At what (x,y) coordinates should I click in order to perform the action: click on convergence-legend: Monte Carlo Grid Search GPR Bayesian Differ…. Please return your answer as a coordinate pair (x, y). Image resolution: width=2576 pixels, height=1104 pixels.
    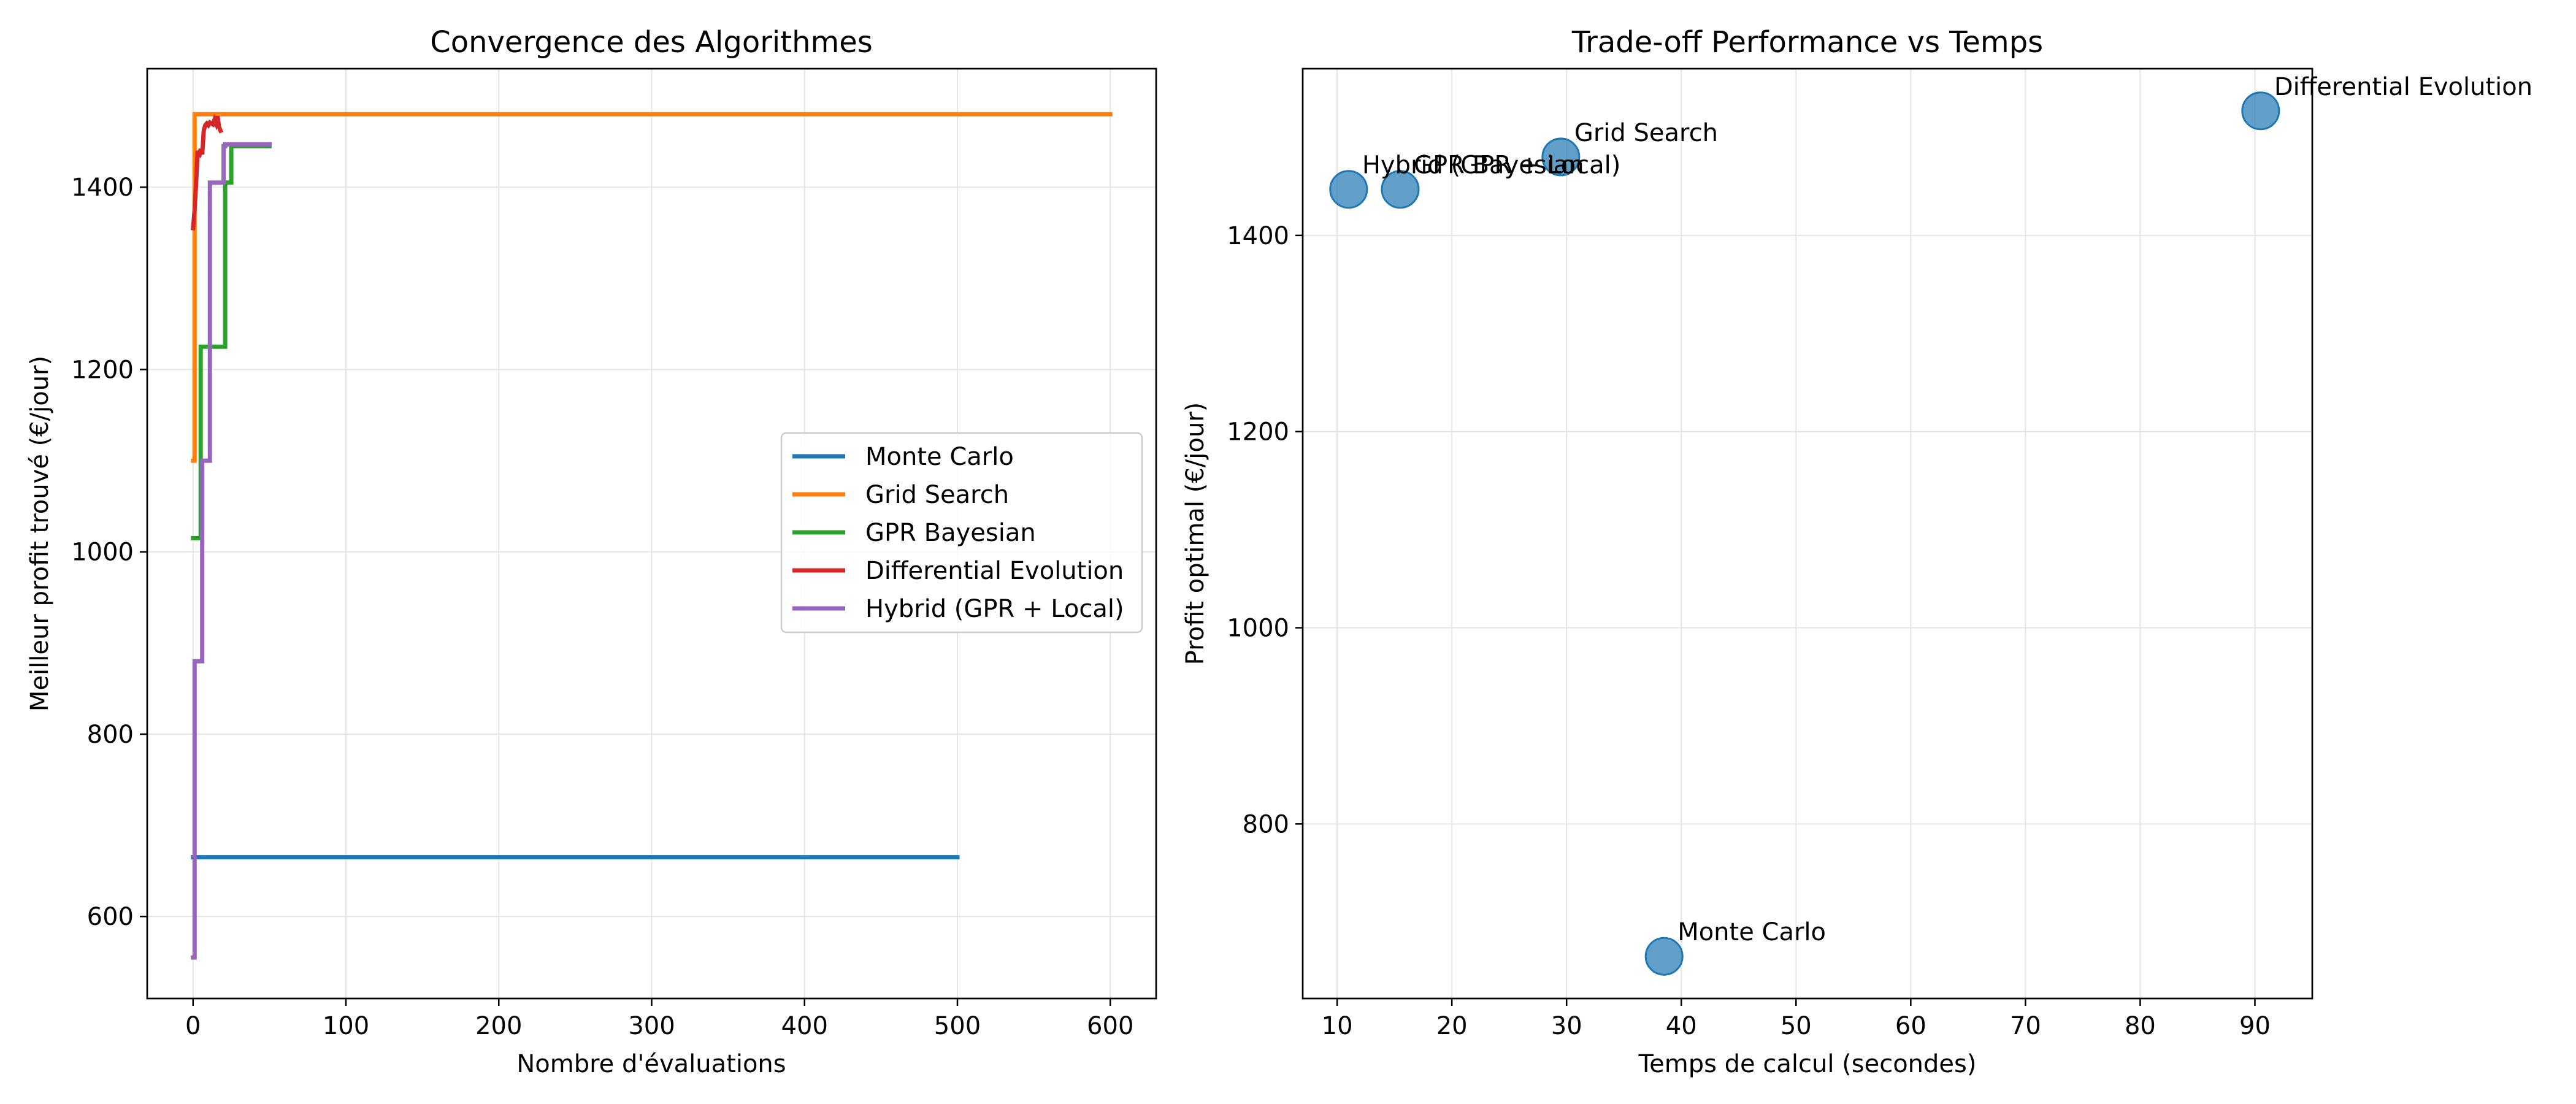
    Looking at the image, I should click on (961, 533).